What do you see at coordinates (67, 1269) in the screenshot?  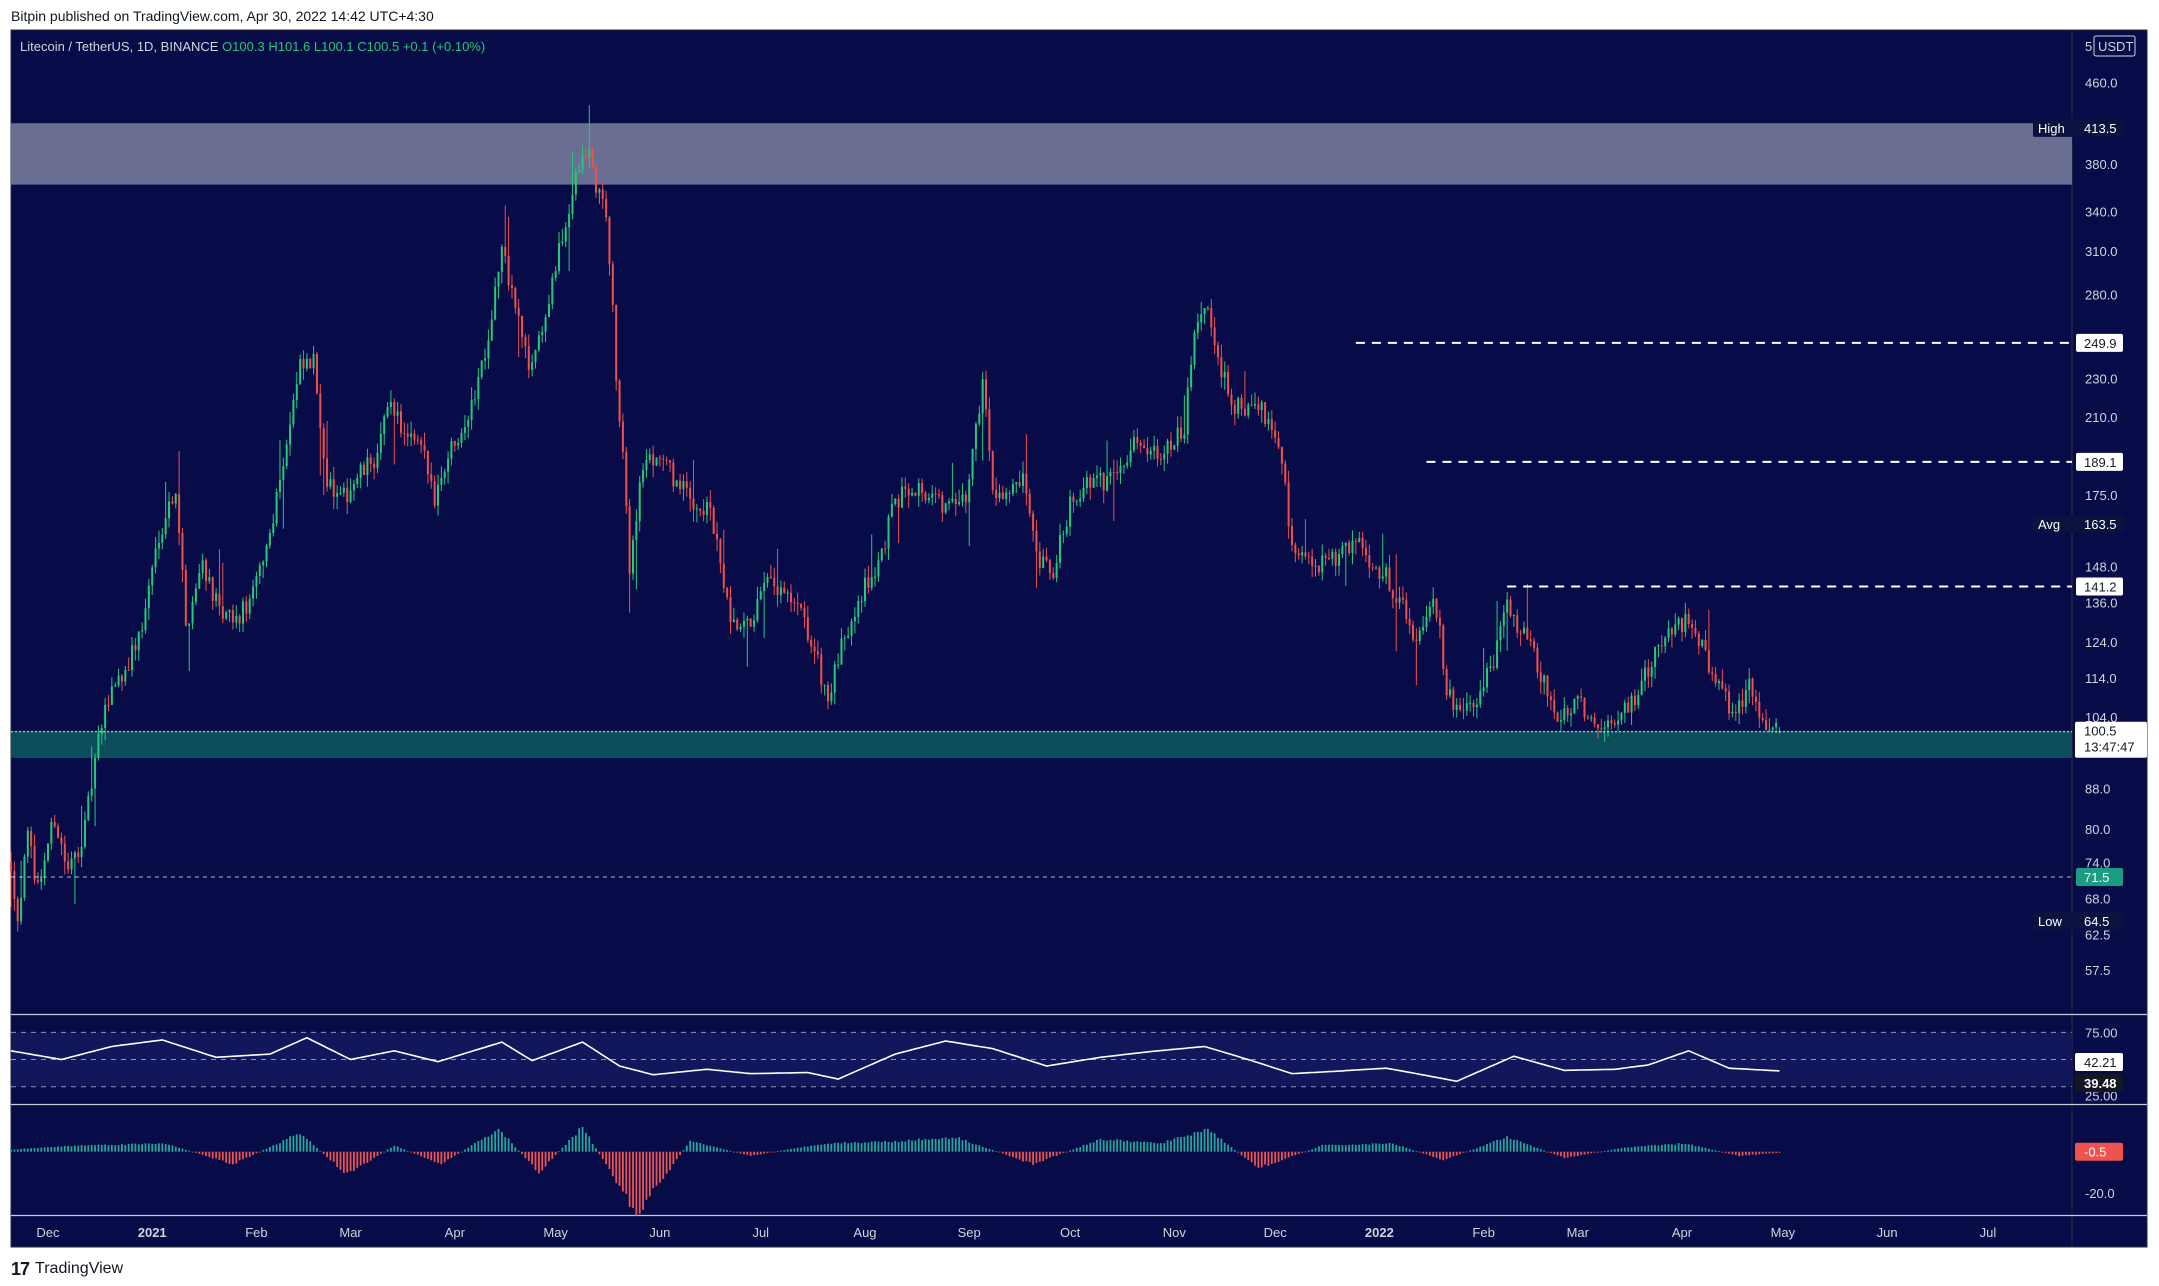 I see `tradingview-brand: 17 TradingView` at bounding box center [67, 1269].